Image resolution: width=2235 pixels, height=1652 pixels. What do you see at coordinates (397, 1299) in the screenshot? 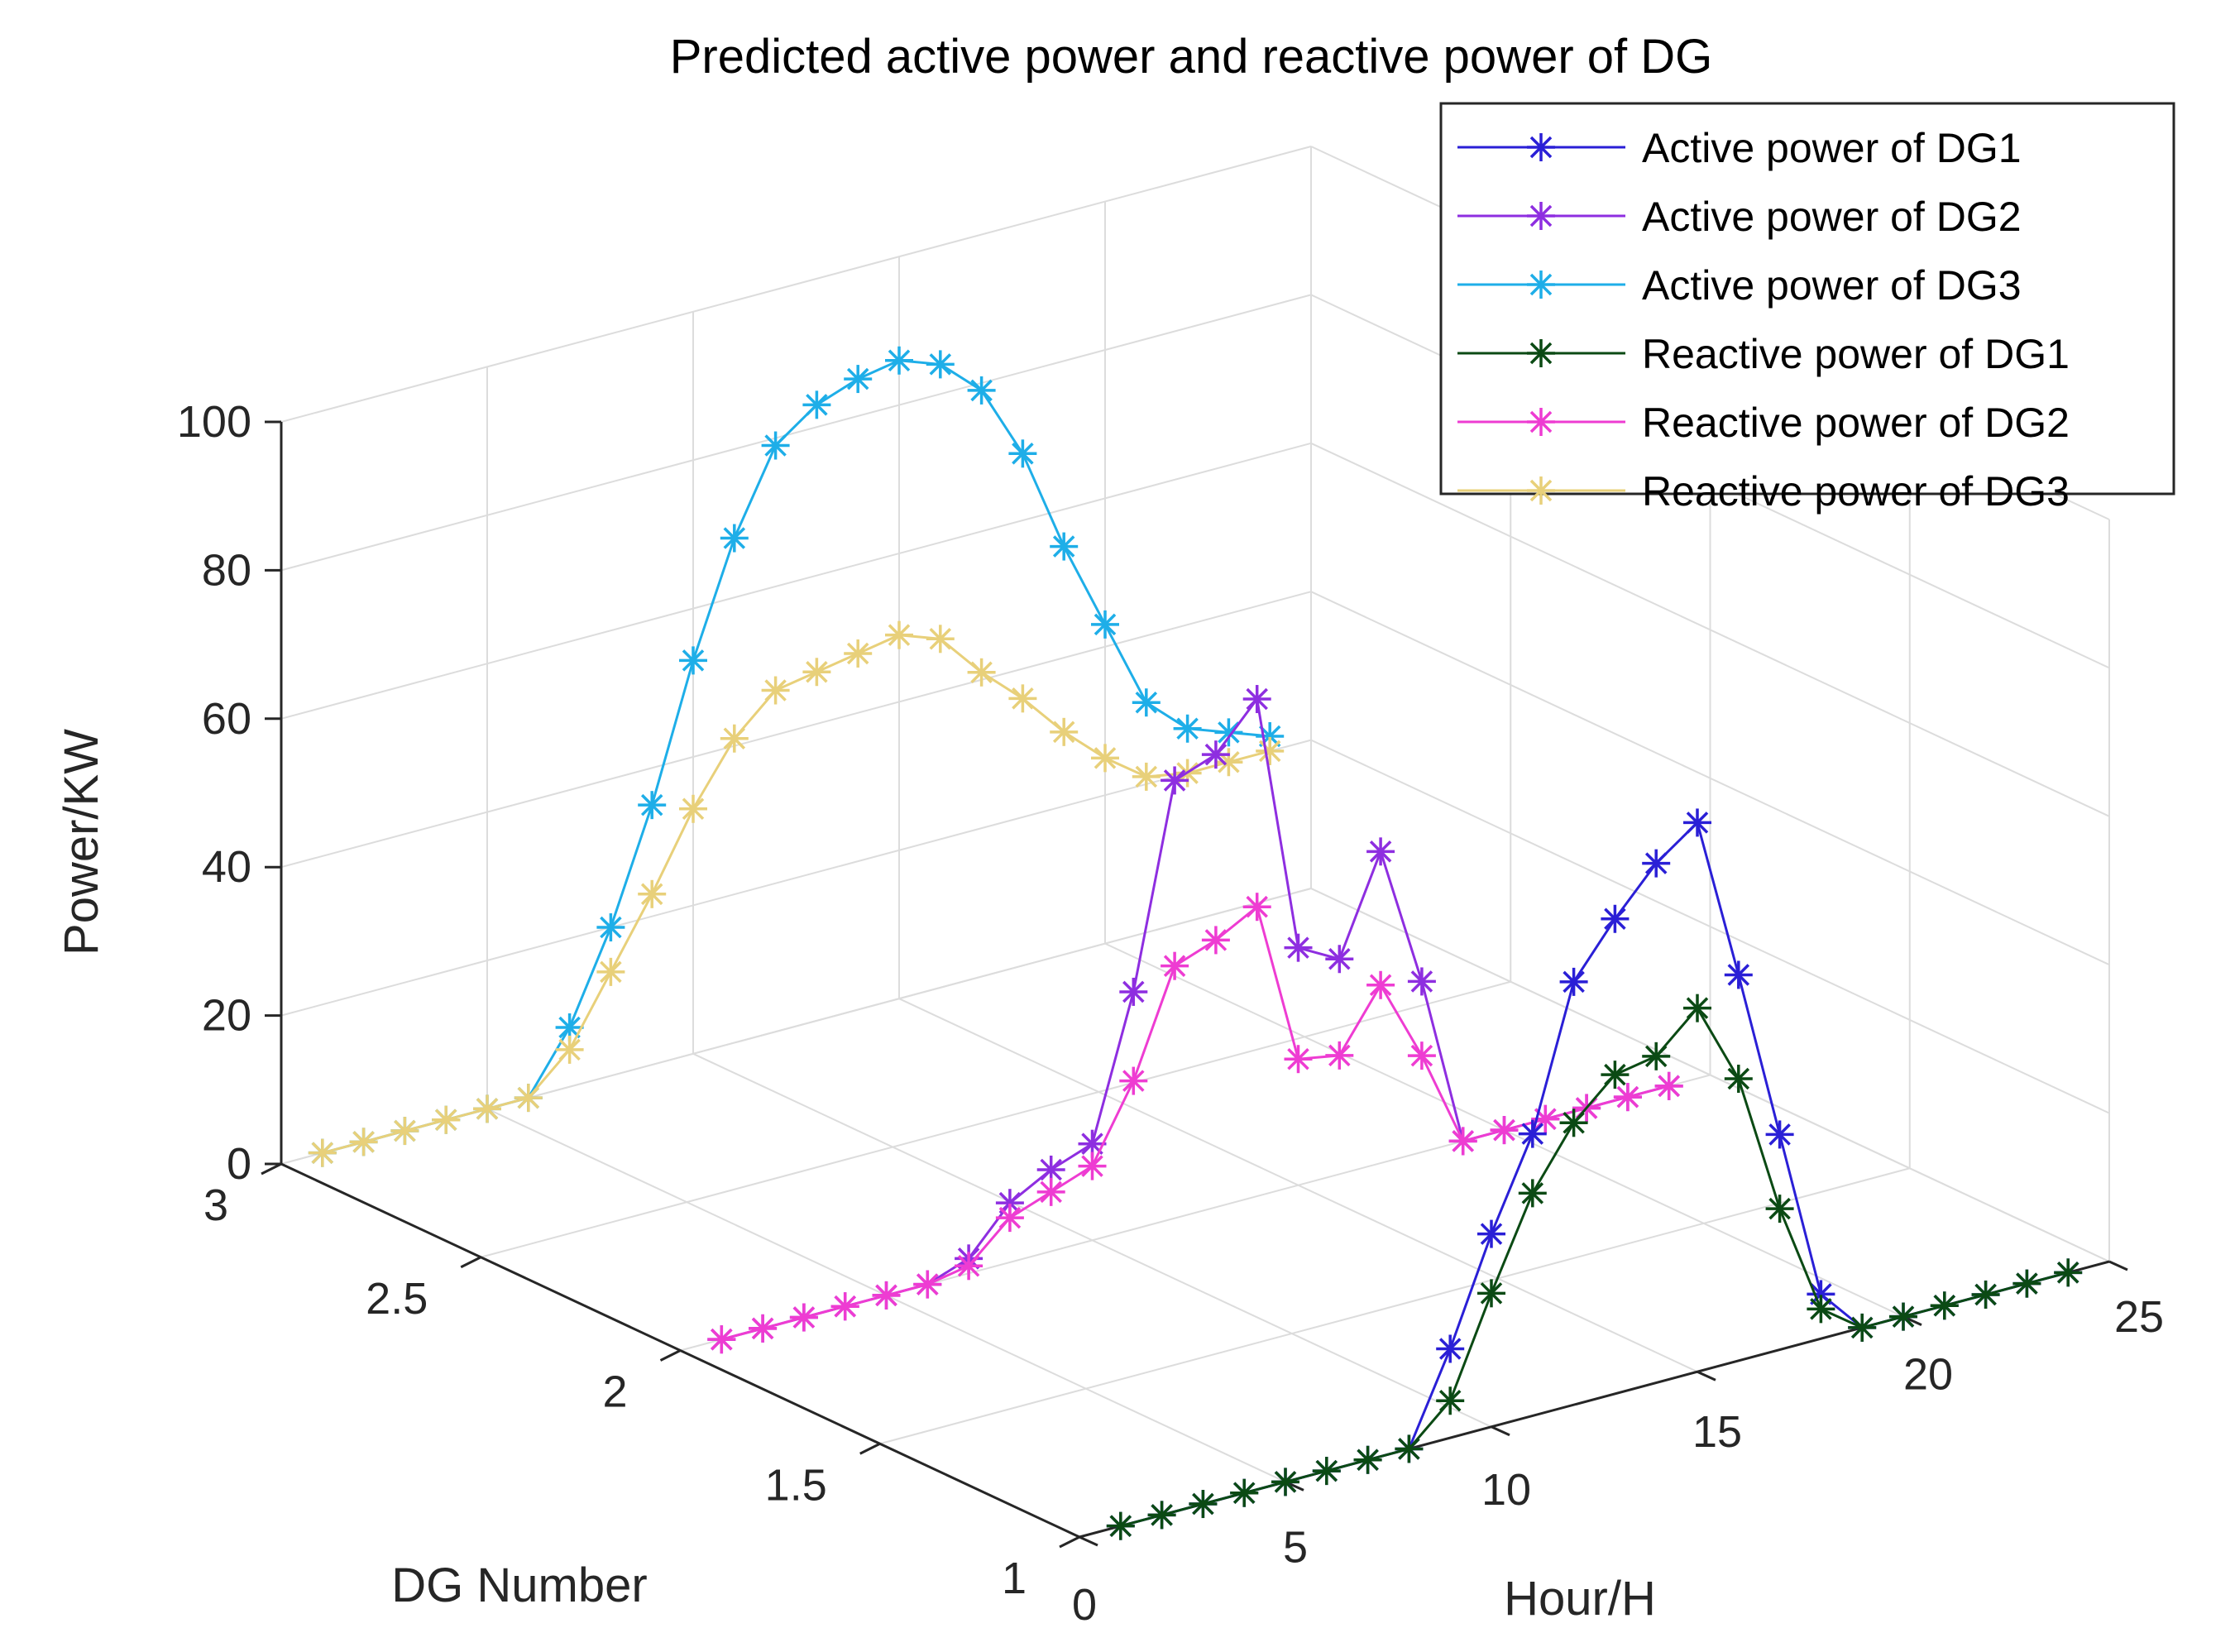
I see `y-tick-label: 2.5` at bounding box center [397, 1299].